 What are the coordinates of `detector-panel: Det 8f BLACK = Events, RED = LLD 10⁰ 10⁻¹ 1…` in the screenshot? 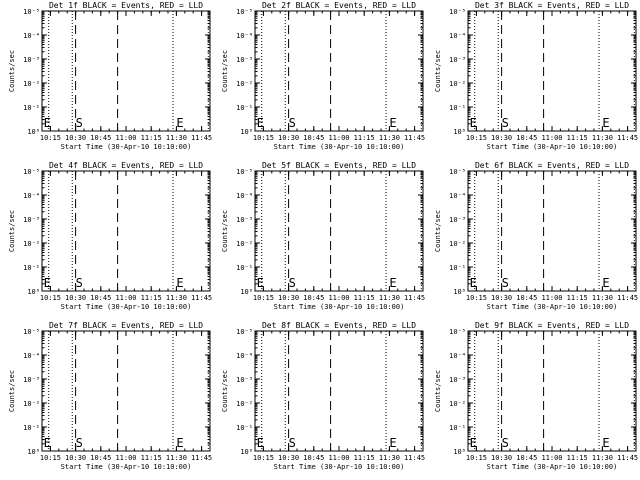 It's located at (323, 396).